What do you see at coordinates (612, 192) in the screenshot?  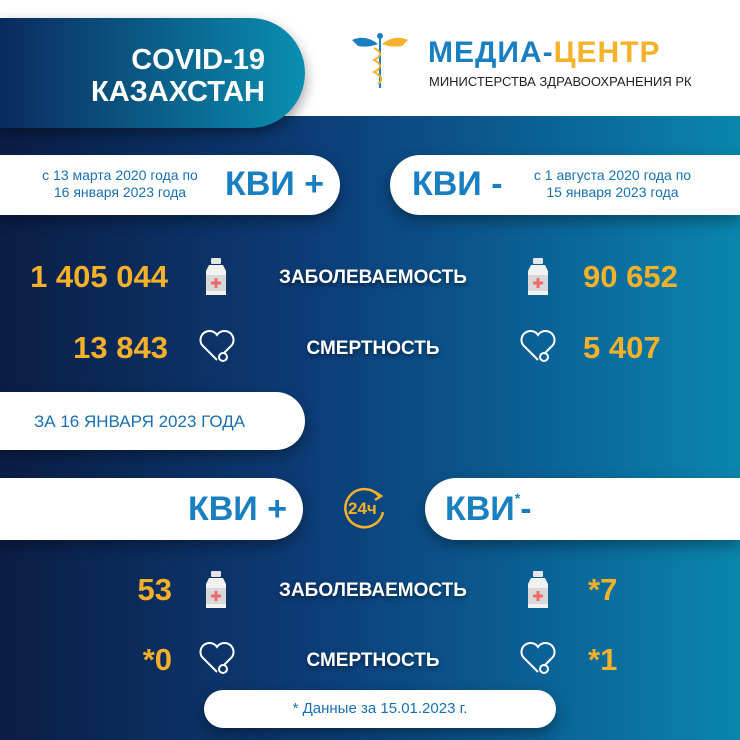 I see `period-right-line2: 15 января 2023 года` at bounding box center [612, 192].